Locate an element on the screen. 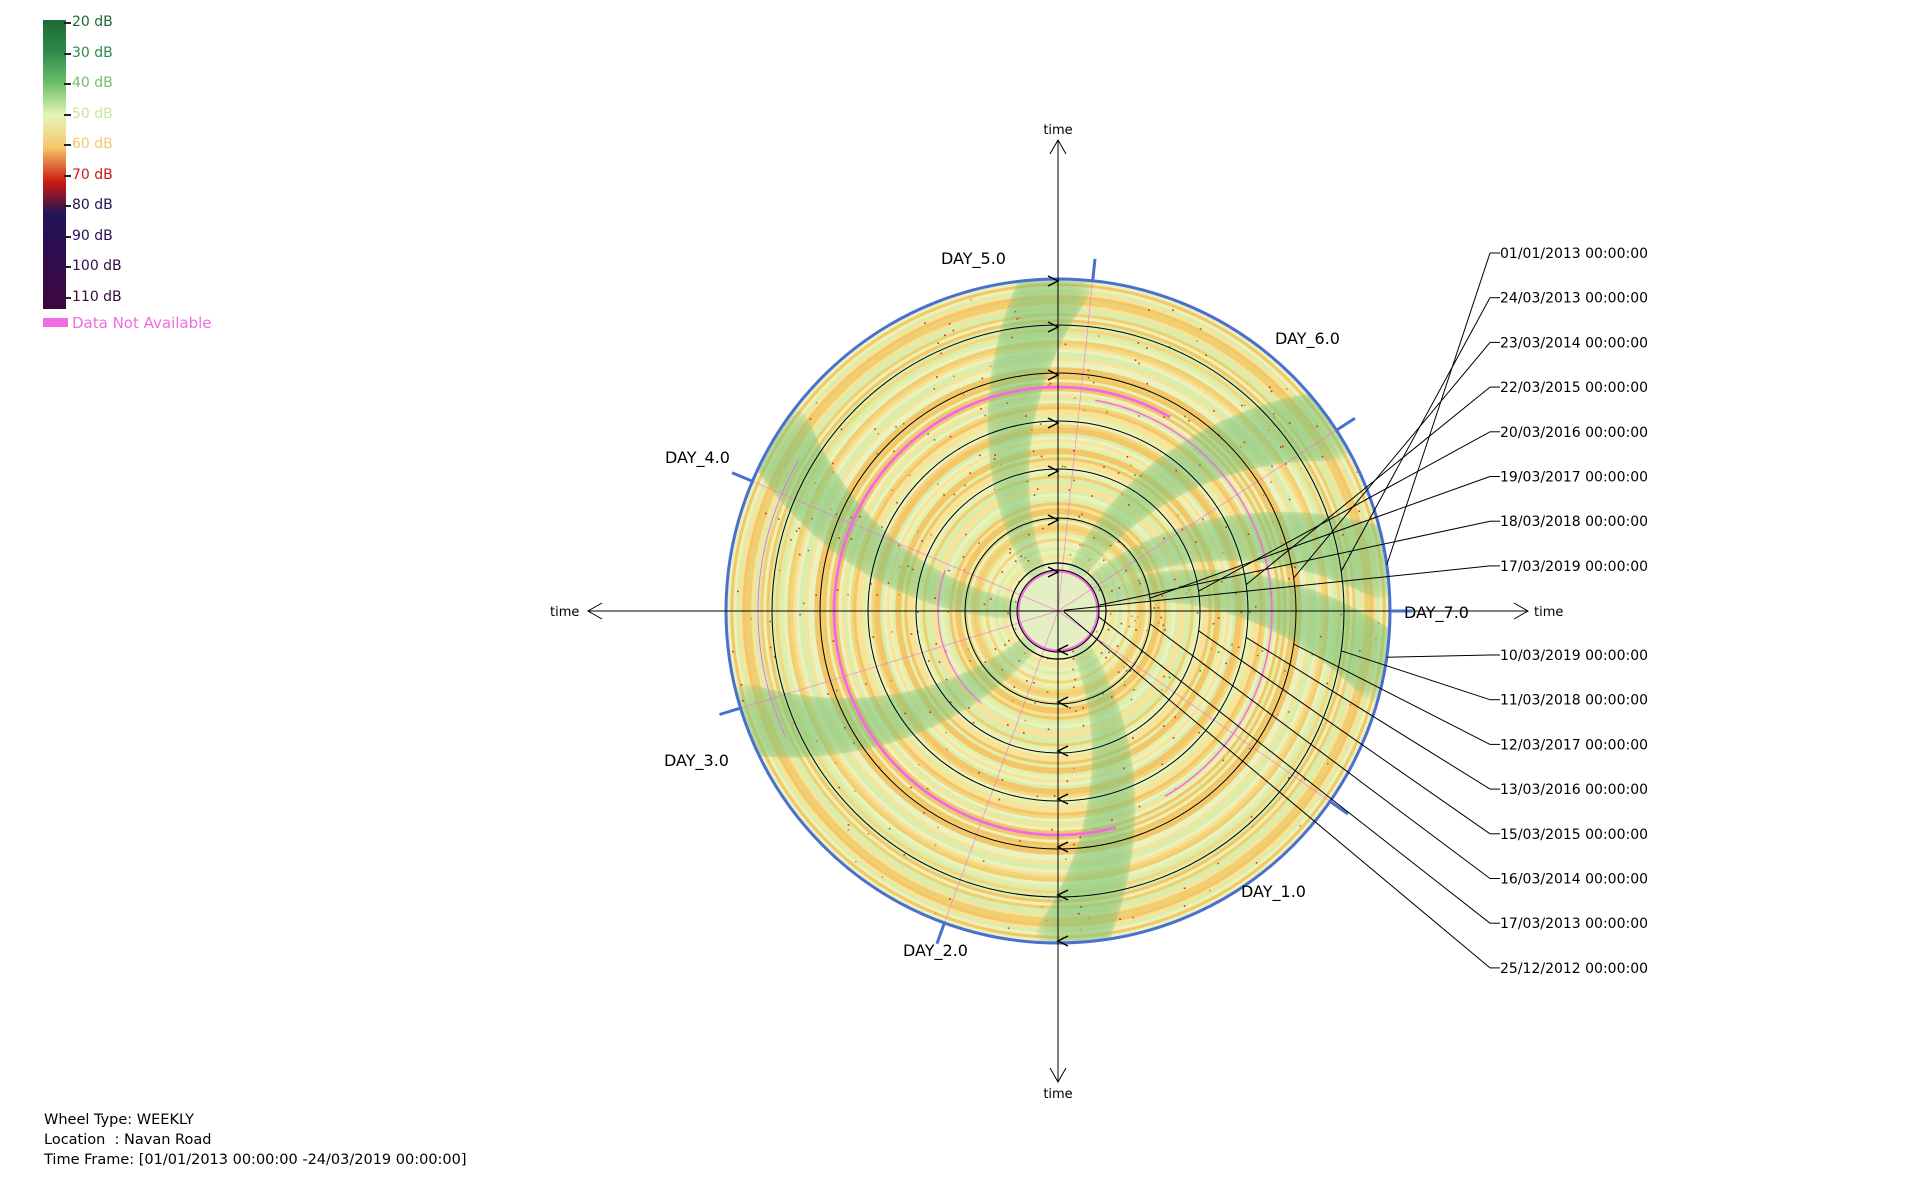  day-label: DAY_7.0 is located at coordinates (1436, 613).